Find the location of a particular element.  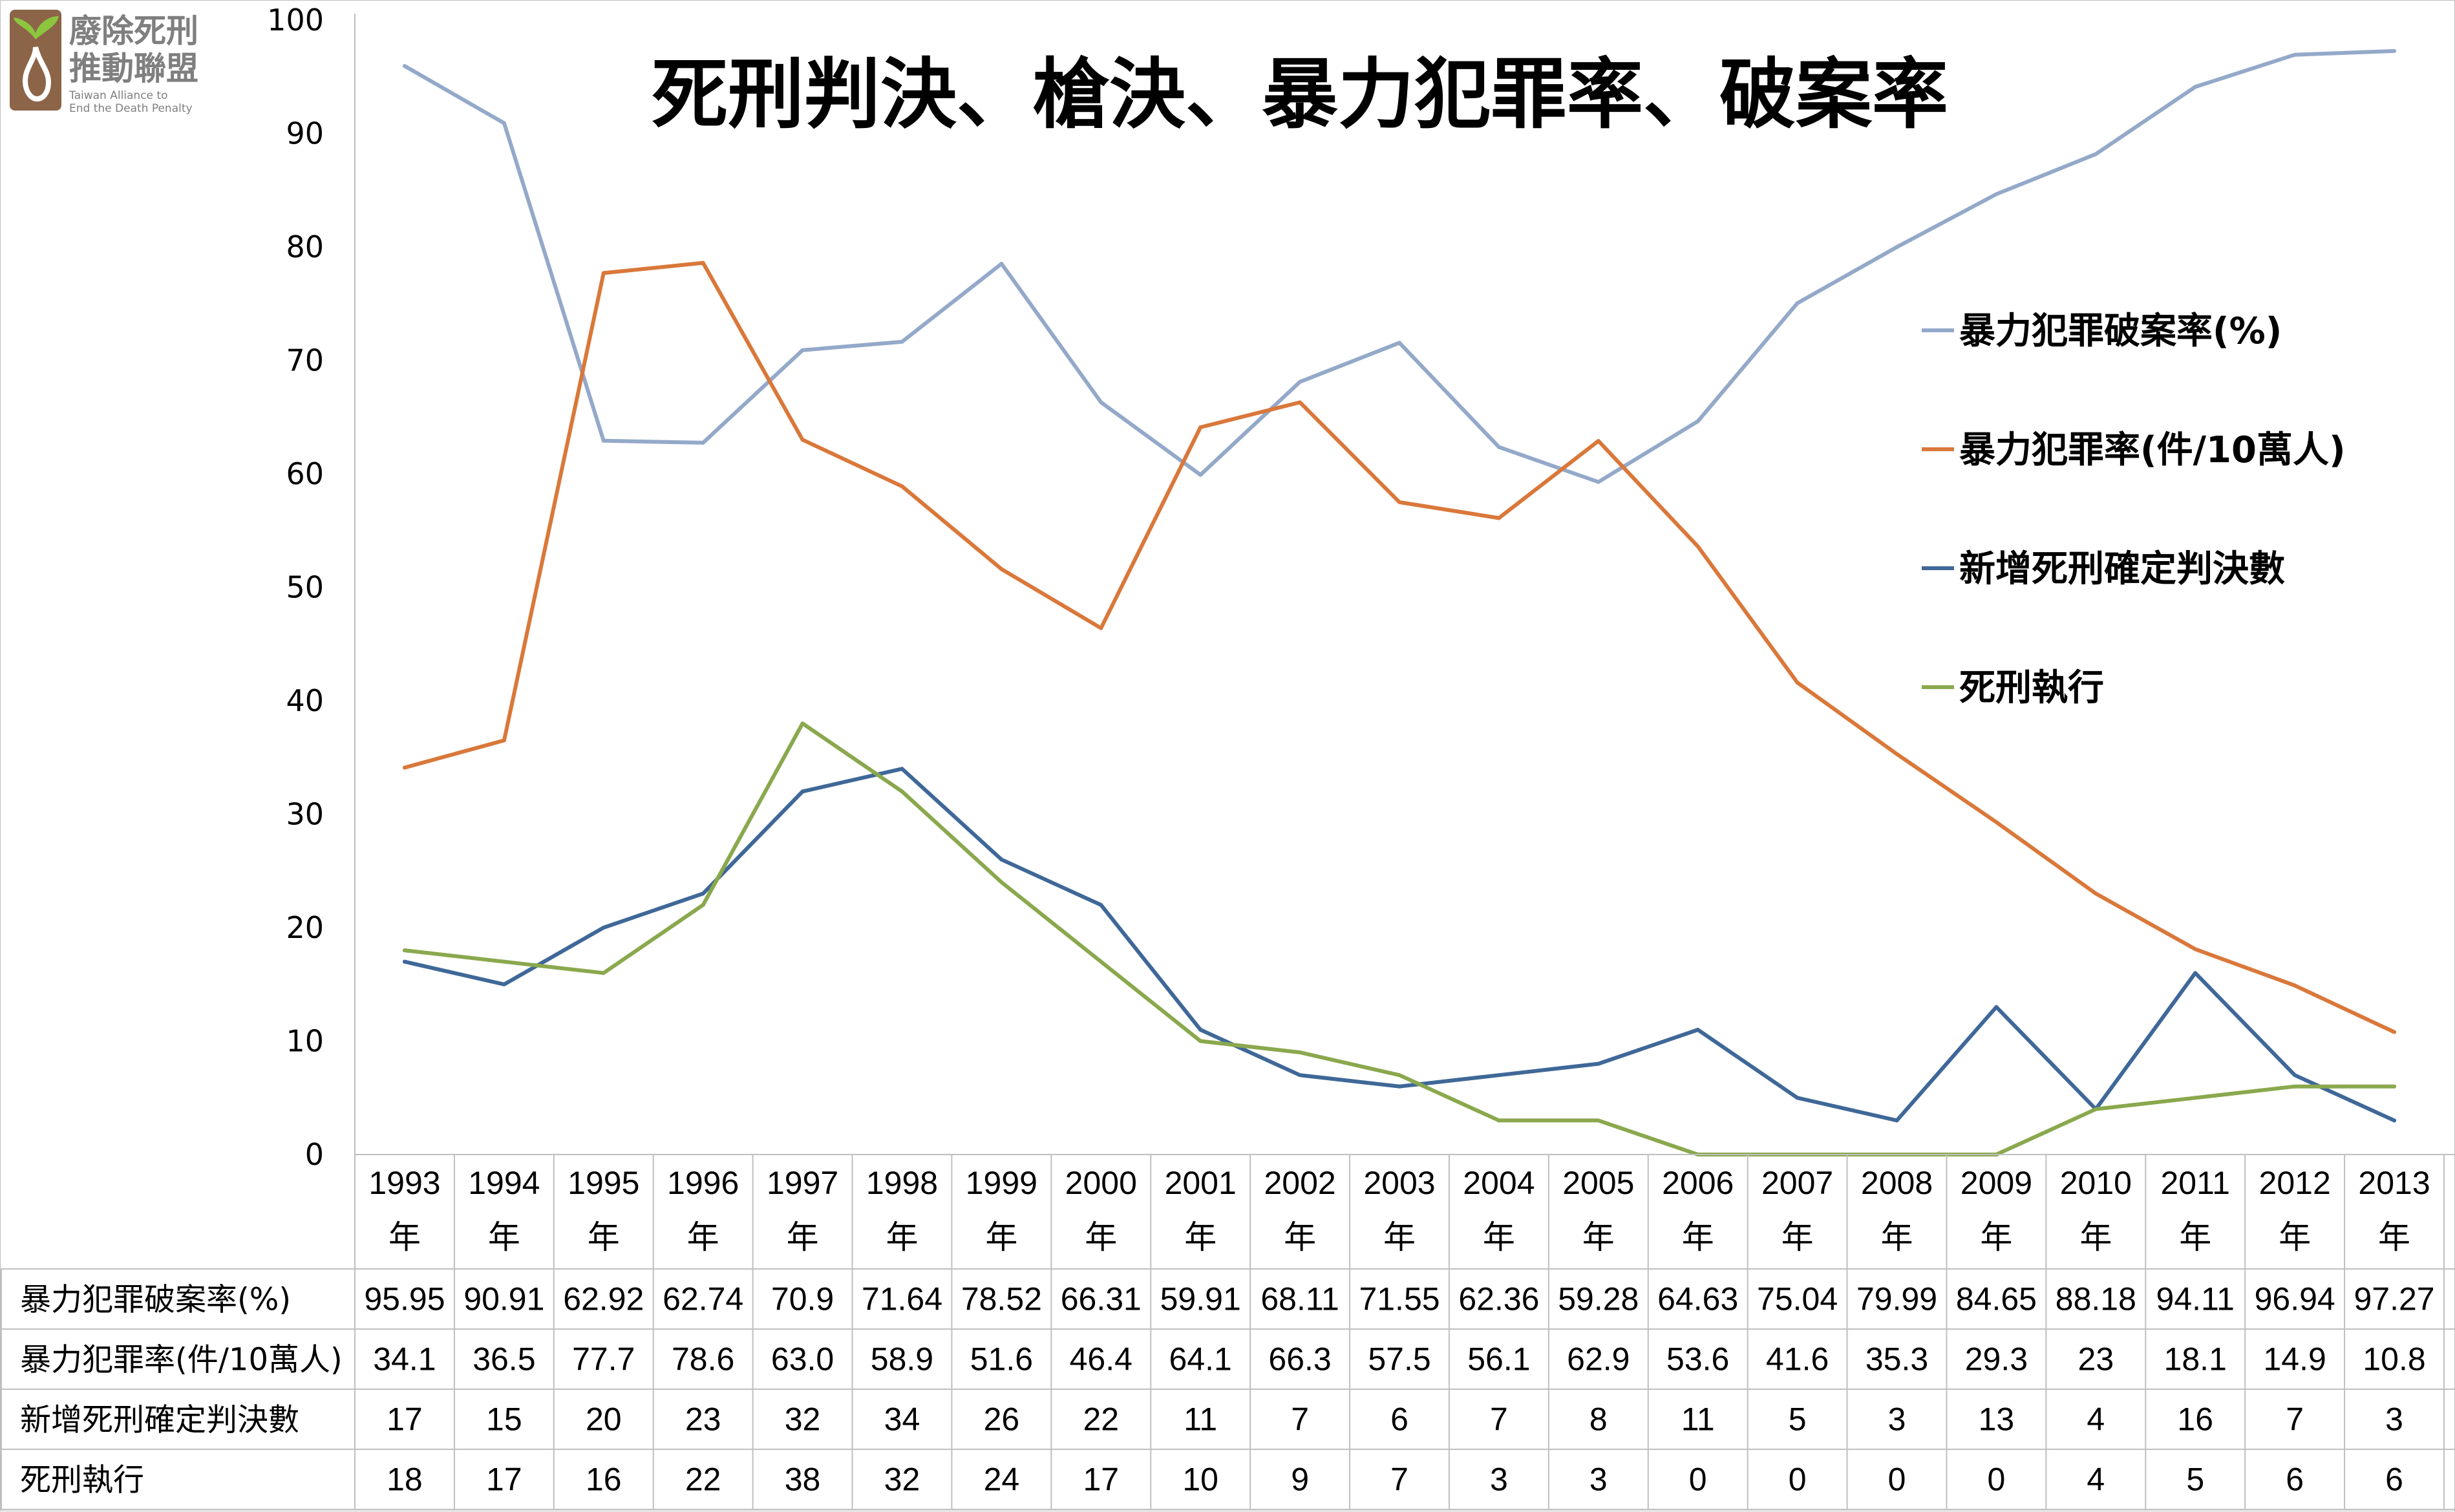

table-cell: 36.5 is located at coordinates (504, 1359).